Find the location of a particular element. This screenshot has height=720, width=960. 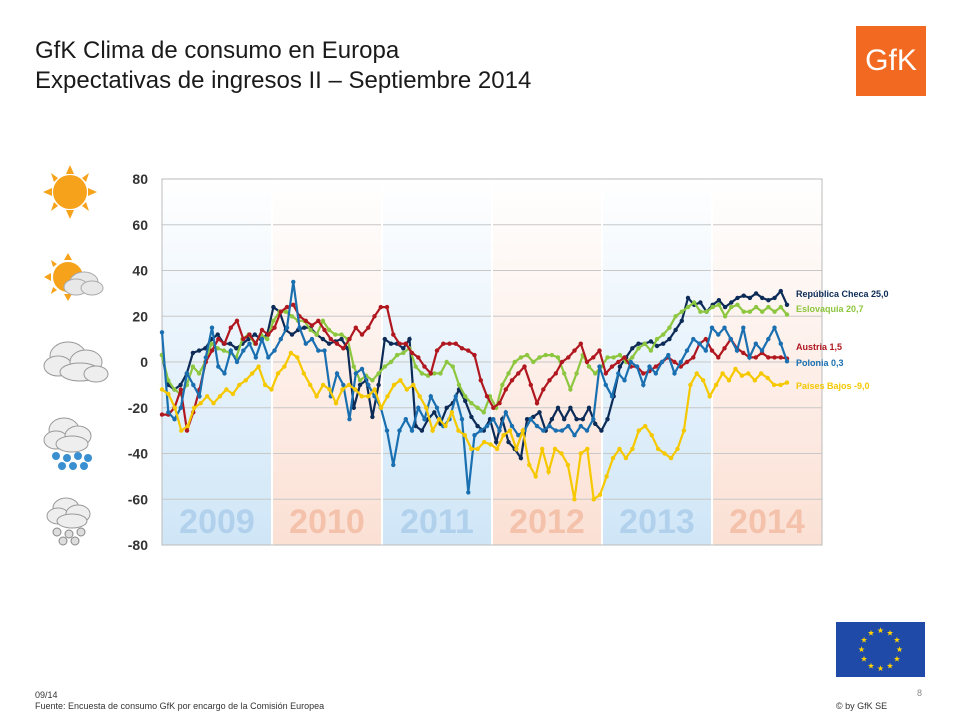

title-line-1: GfK Clima de consumo en Europa is located at coordinates (217, 50).